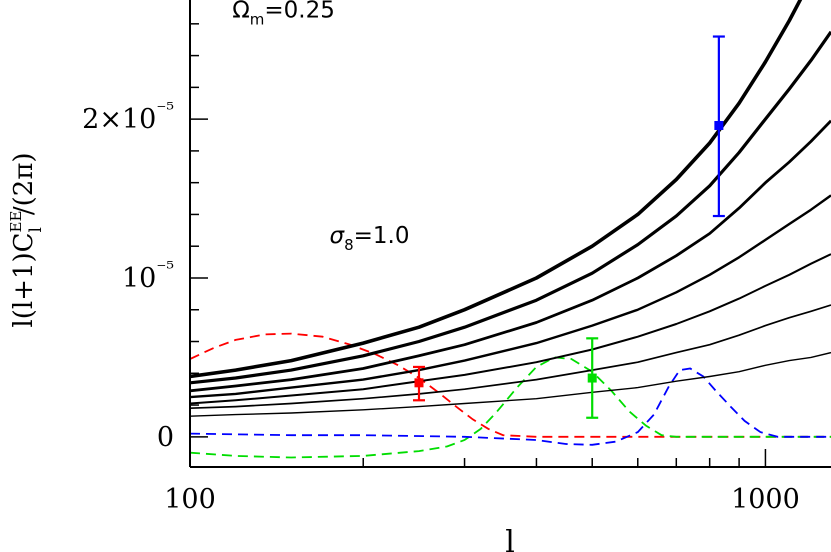  I want to click on y-axis-label: l(l+1)CEEl/(2π), so click(26, 239).